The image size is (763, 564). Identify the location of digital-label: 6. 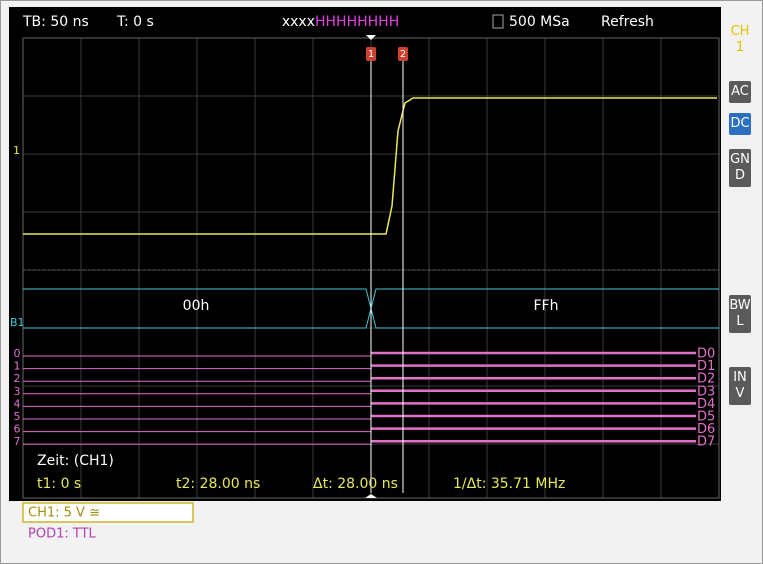
(17, 429).